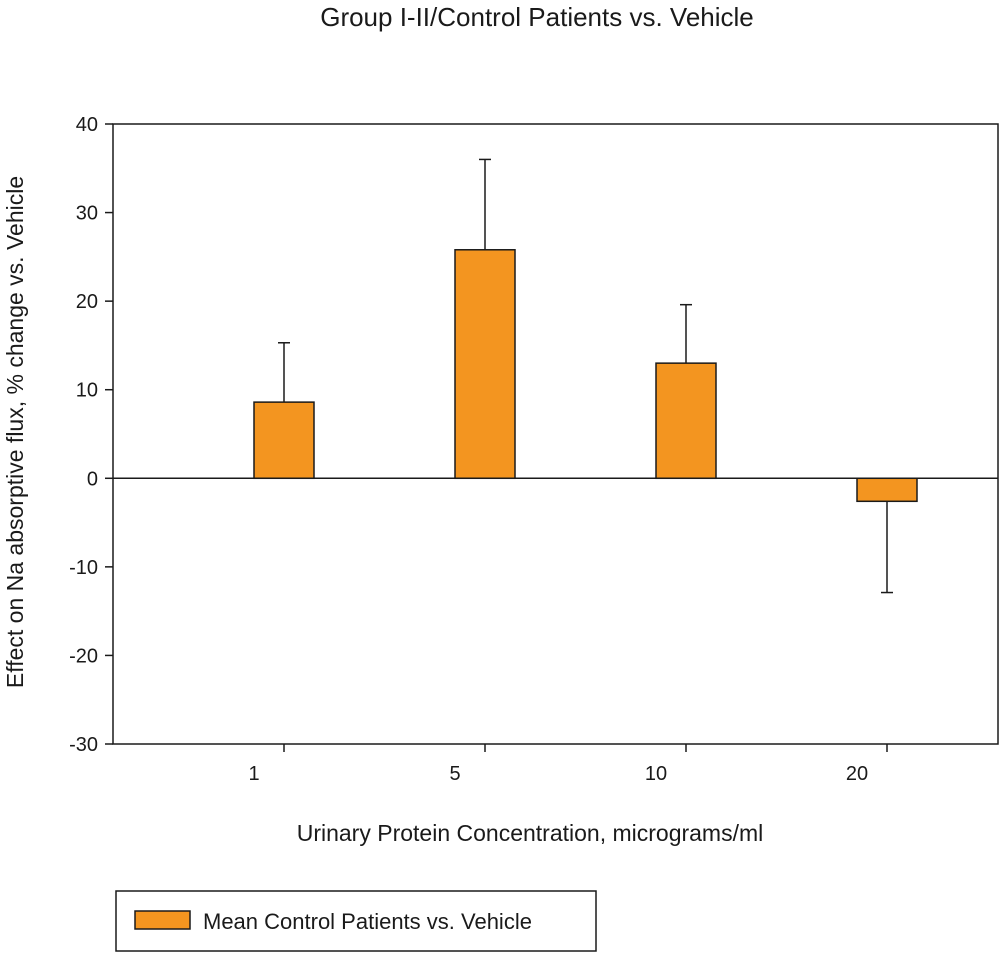  Describe the element at coordinates (162, 920) in the screenshot. I see `legend-swatch` at that location.